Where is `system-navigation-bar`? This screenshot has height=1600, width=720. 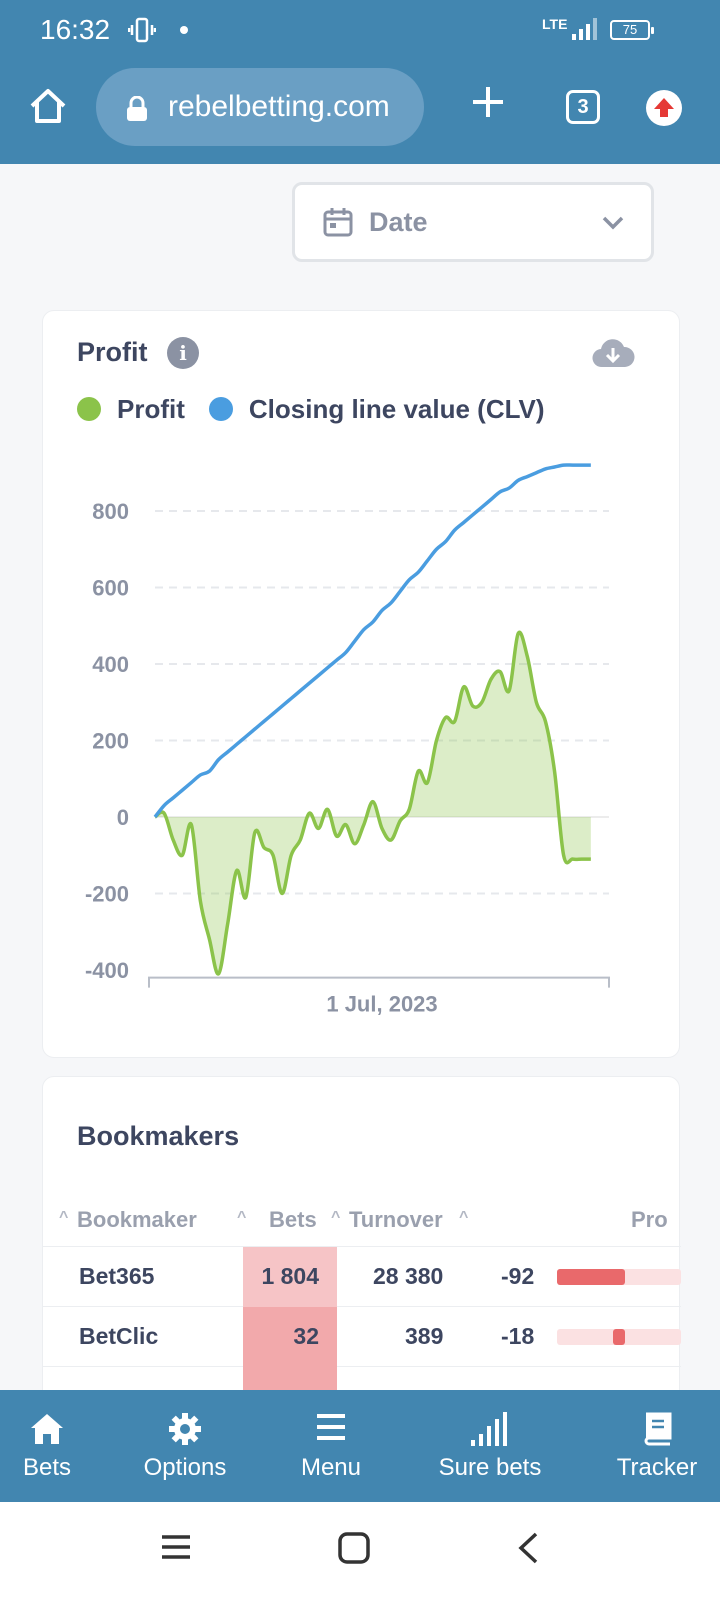 system-navigation-bar is located at coordinates (360, 1551).